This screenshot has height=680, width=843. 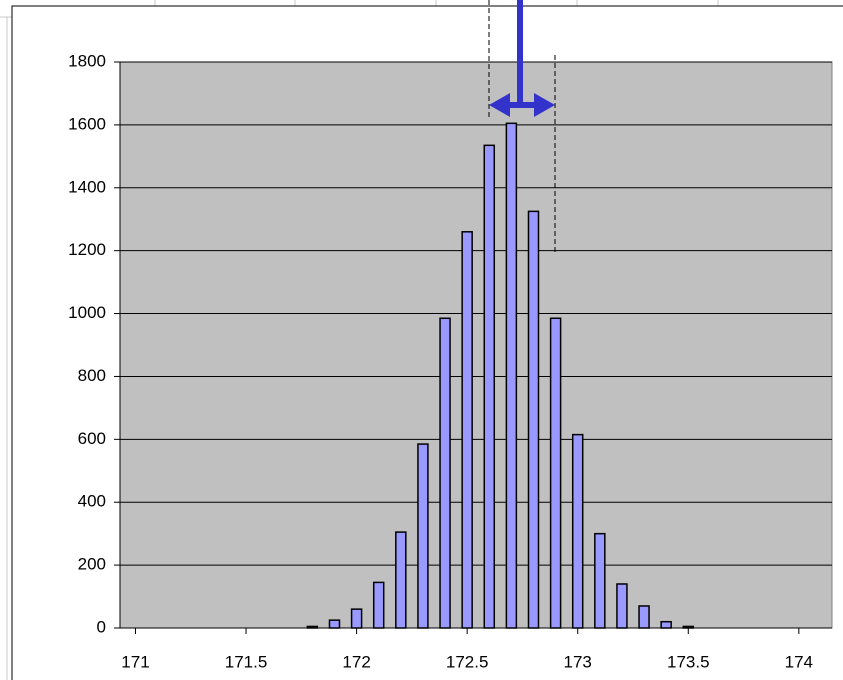 I want to click on x-tick-label: 173.5, so click(x=688, y=661).